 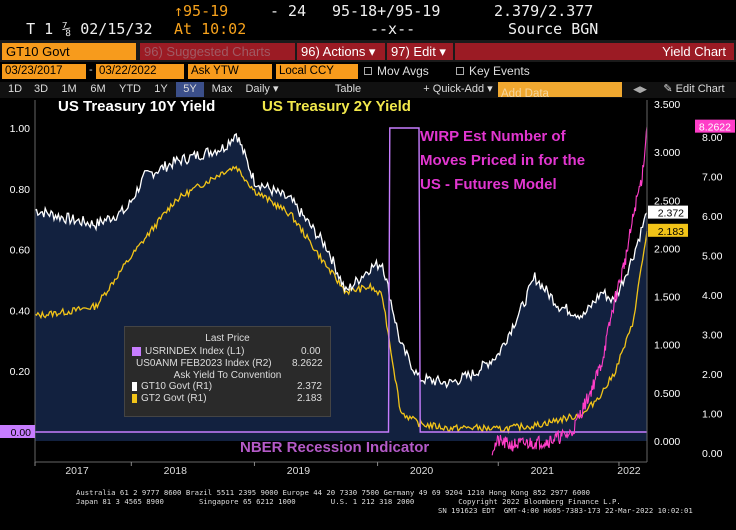 What do you see at coordinates (222, 89) in the screenshot?
I see `range-button-max: Max` at bounding box center [222, 89].